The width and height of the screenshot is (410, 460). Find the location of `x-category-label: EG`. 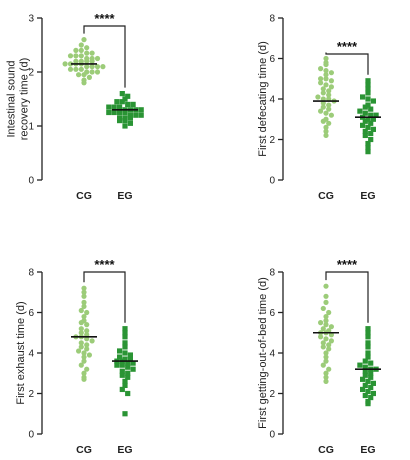

x-category-label: EG is located at coordinates (367, 450).